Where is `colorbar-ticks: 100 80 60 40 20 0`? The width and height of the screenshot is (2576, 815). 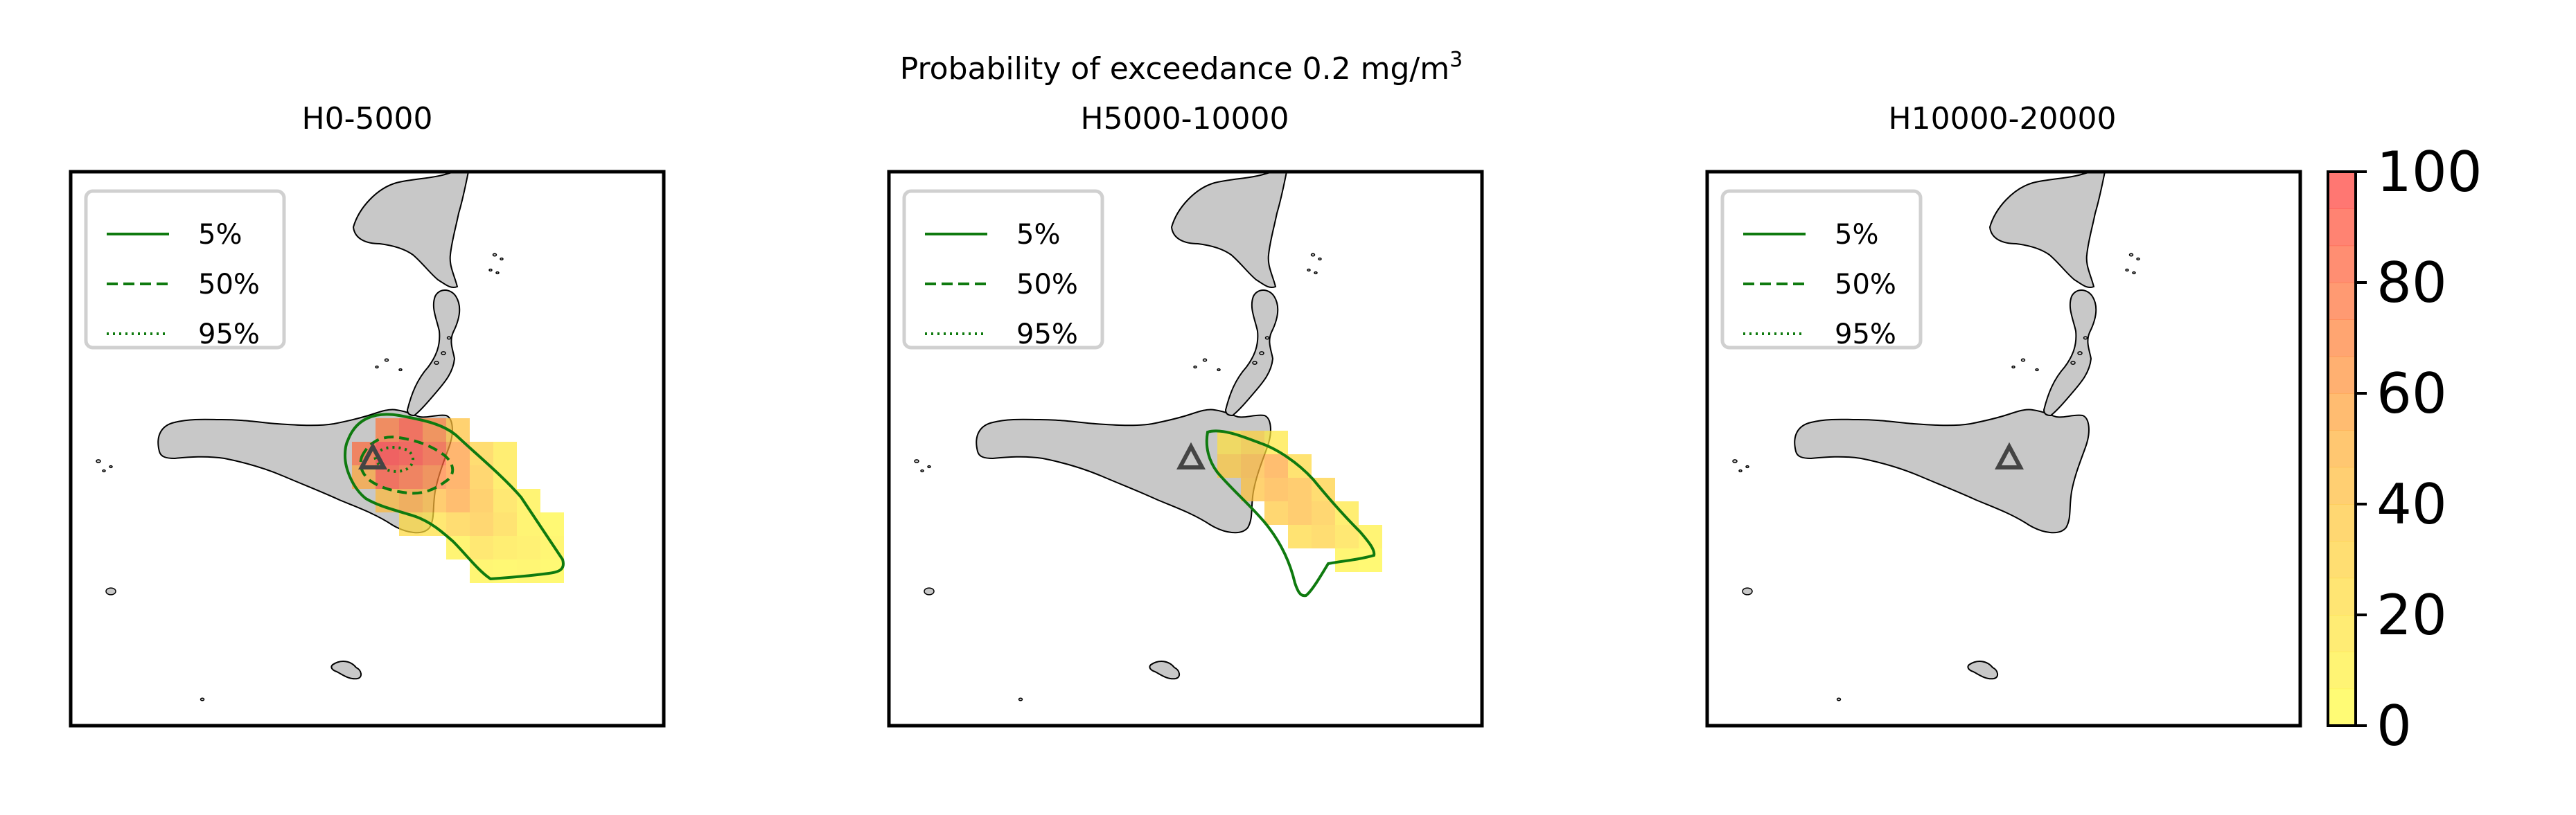 colorbar-ticks: 100 80 60 40 20 0 is located at coordinates (2419, 449).